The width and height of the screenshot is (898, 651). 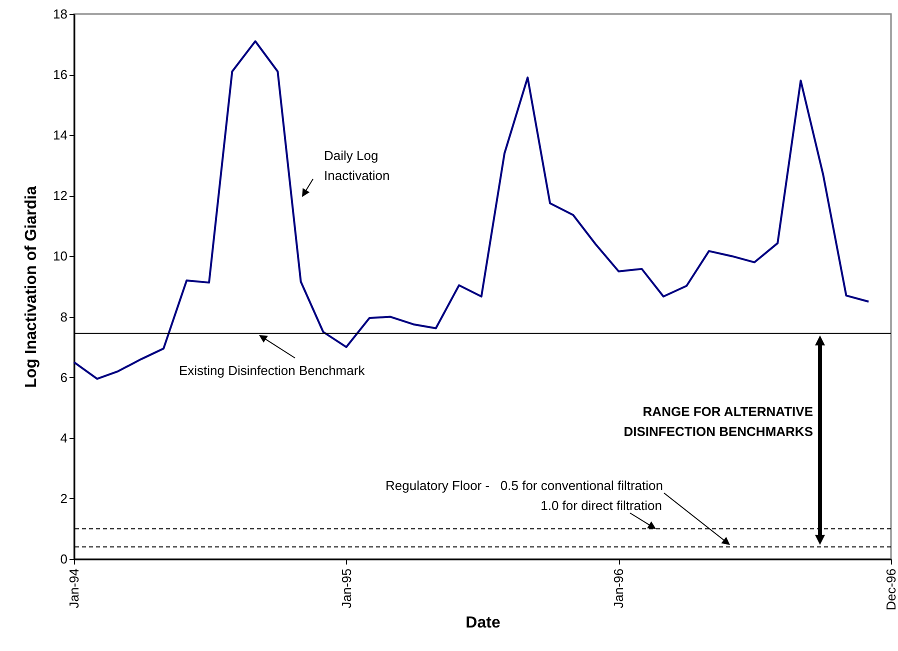 I want to click on y-tick-label: 18, so click(x=60, y=14).